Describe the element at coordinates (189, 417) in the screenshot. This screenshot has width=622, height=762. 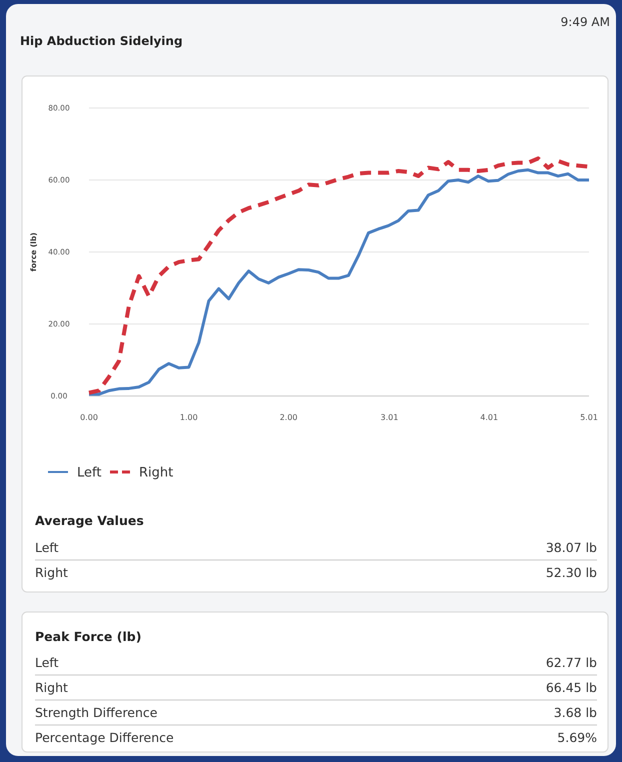
I see `x-tick-label: 1.00` at that location.